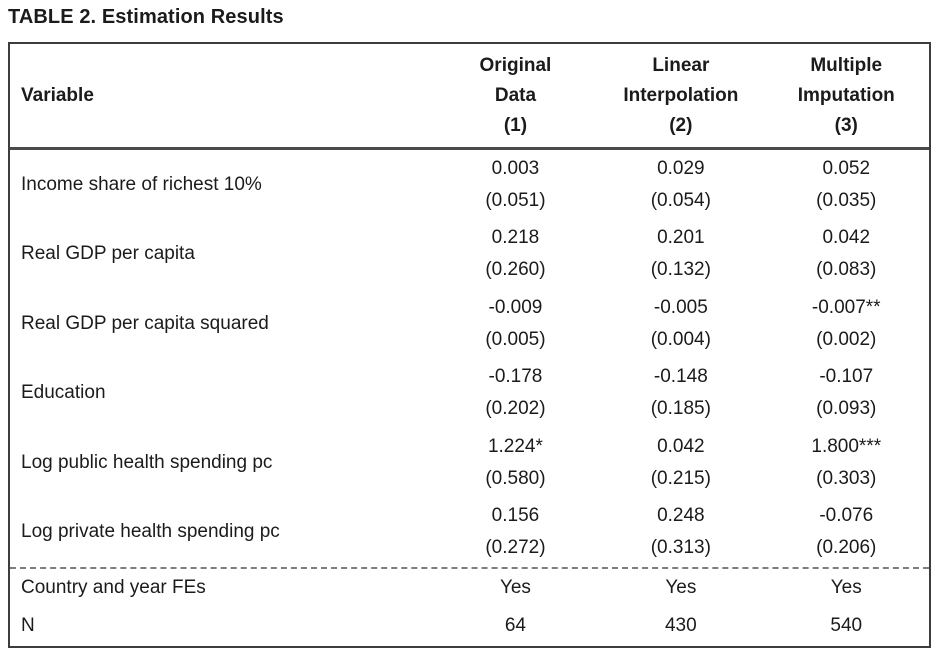 The image size is (940, 662). I want to click on coefficient-value: -0.076, so click(846, 516).